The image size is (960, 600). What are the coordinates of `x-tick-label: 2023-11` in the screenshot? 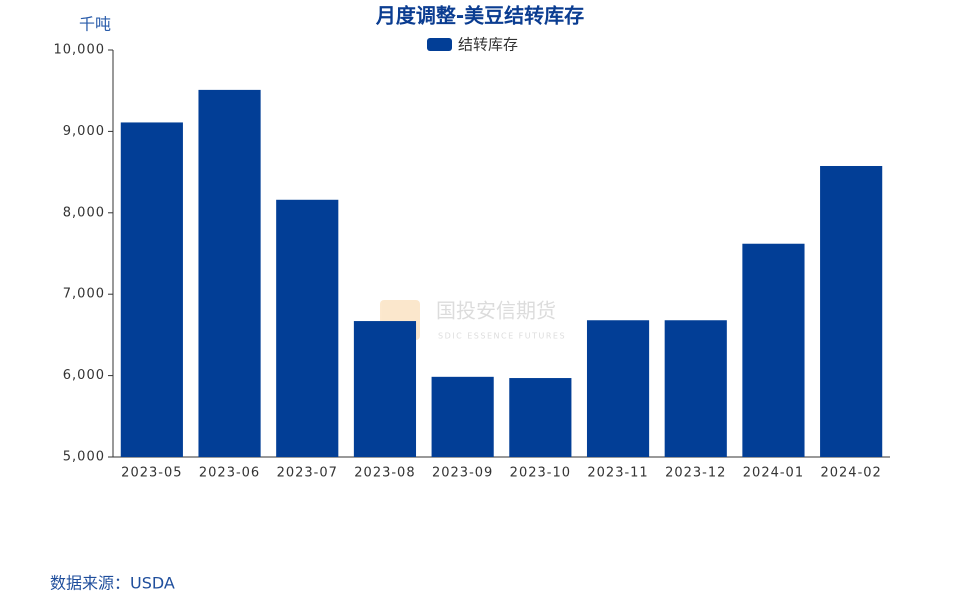 It's located at (617, 473).